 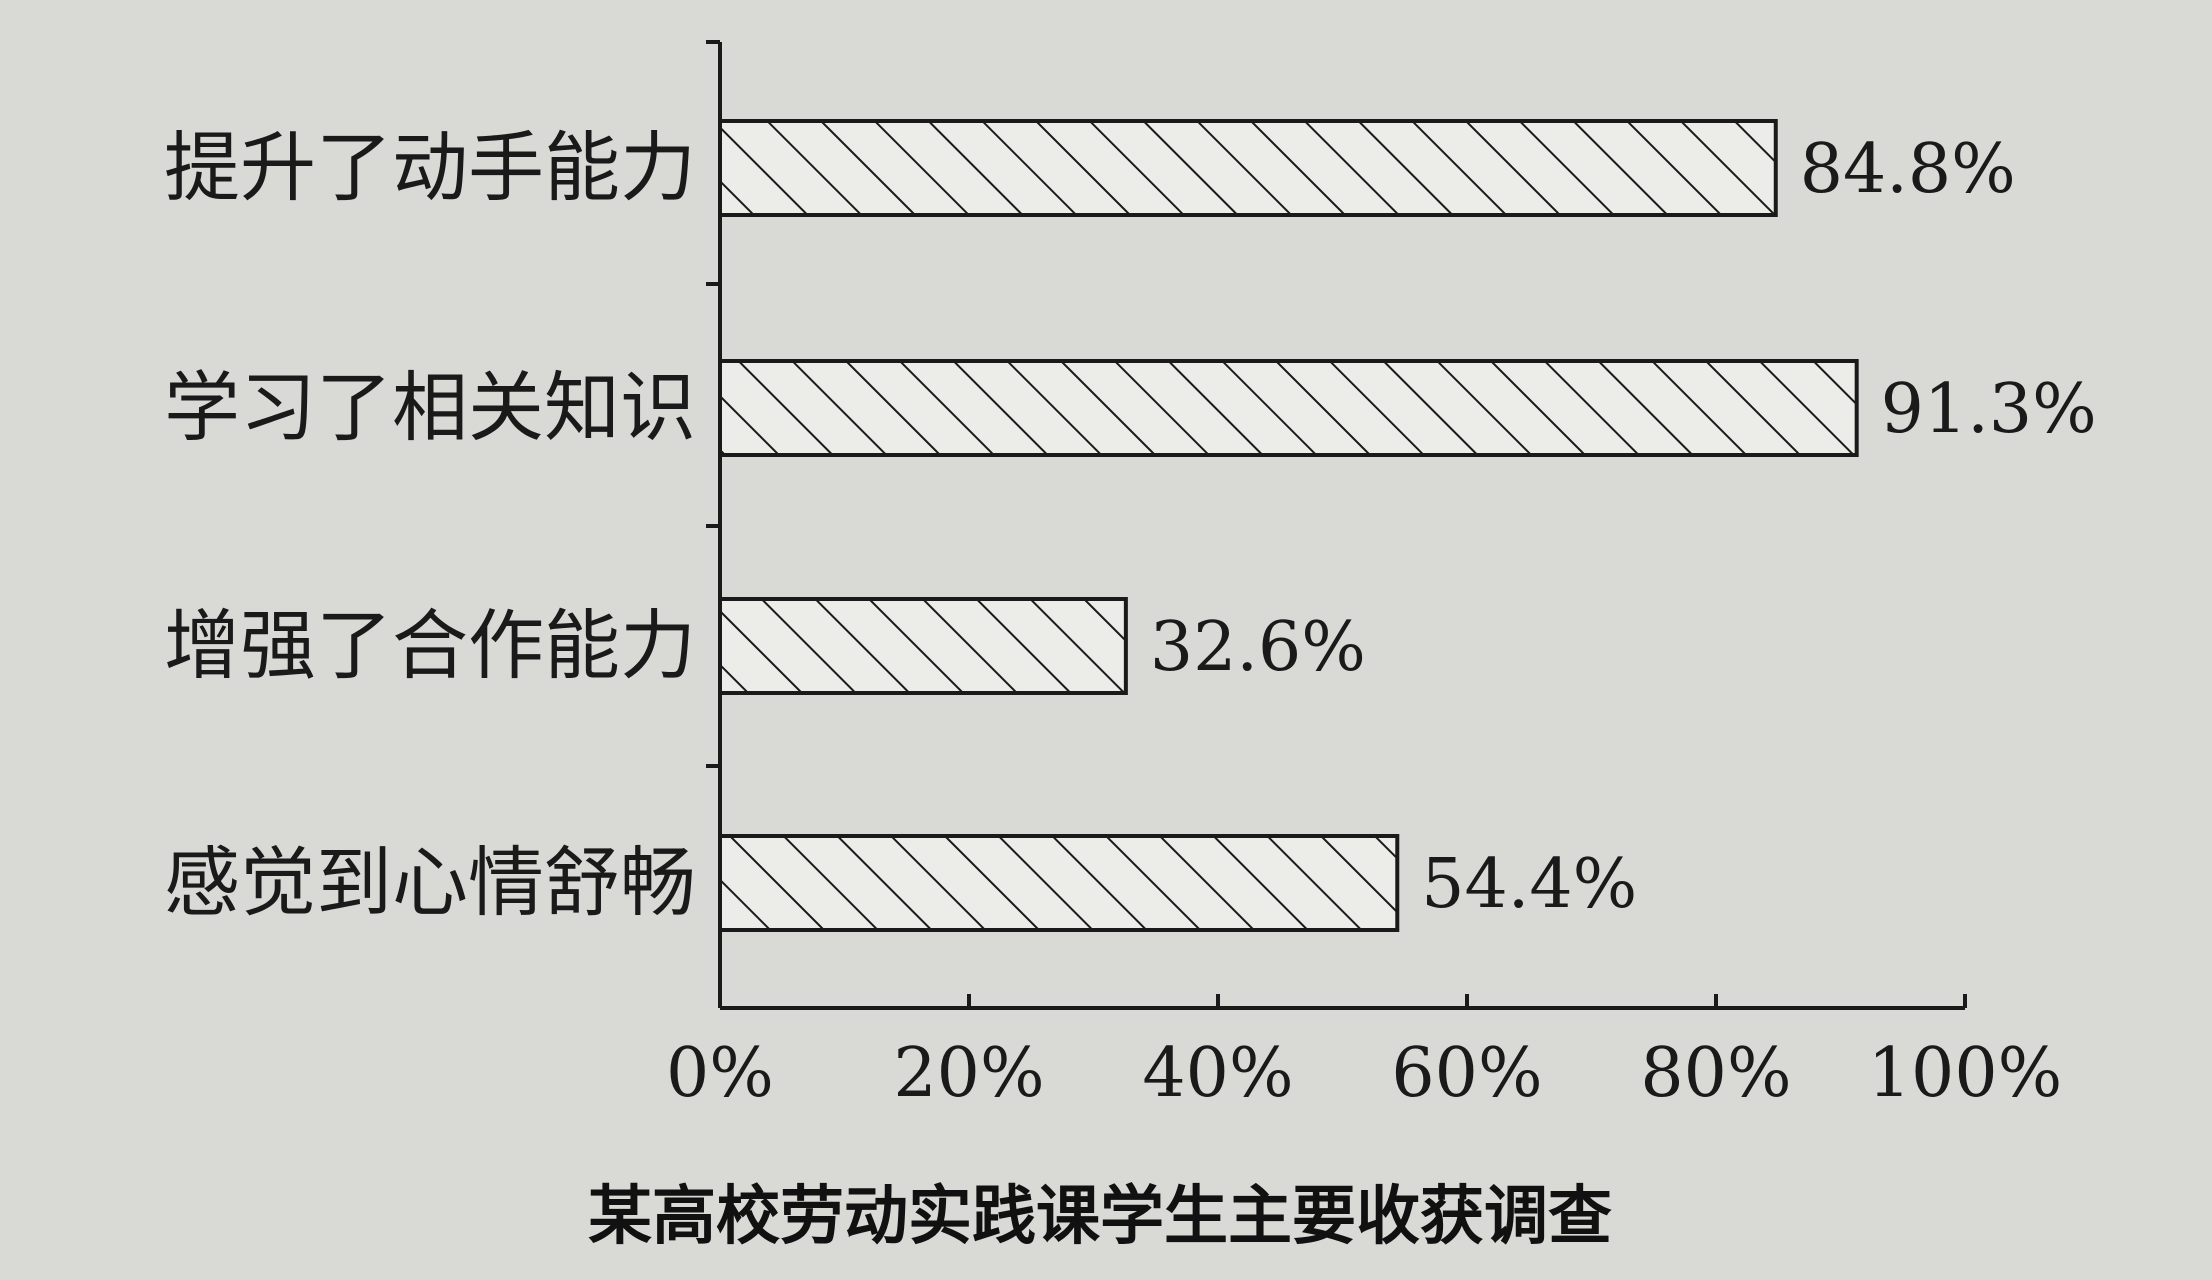 I want to click on x-tick-label: 0%, so click(x=720, y=1073).